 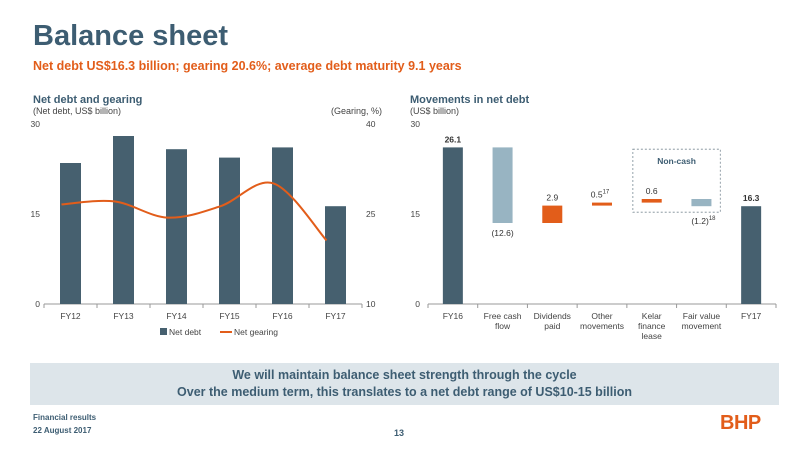 I want to click on waterfall-value-label: 16.3, so click(x=751, y=198).